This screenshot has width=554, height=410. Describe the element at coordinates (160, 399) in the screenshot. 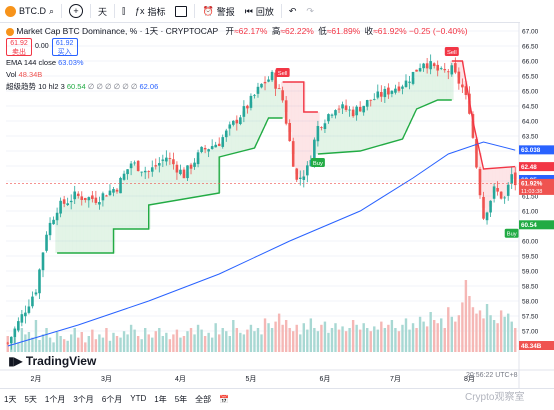

I see `range-button: 1年` at that location.